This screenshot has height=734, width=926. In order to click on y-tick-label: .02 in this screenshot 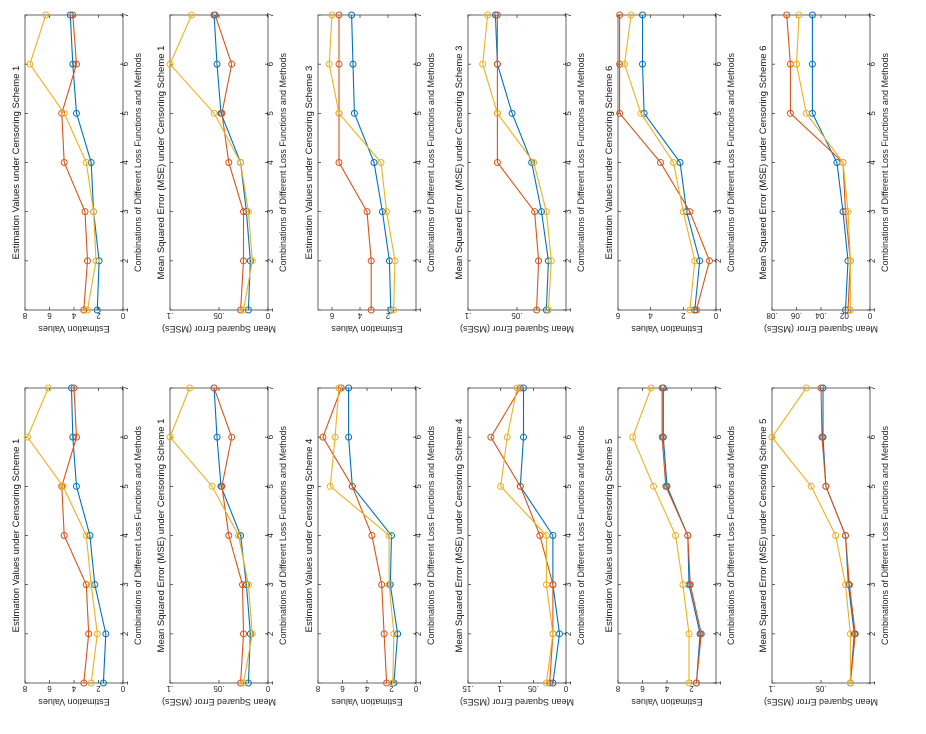, I will do `click(845, 315)`.